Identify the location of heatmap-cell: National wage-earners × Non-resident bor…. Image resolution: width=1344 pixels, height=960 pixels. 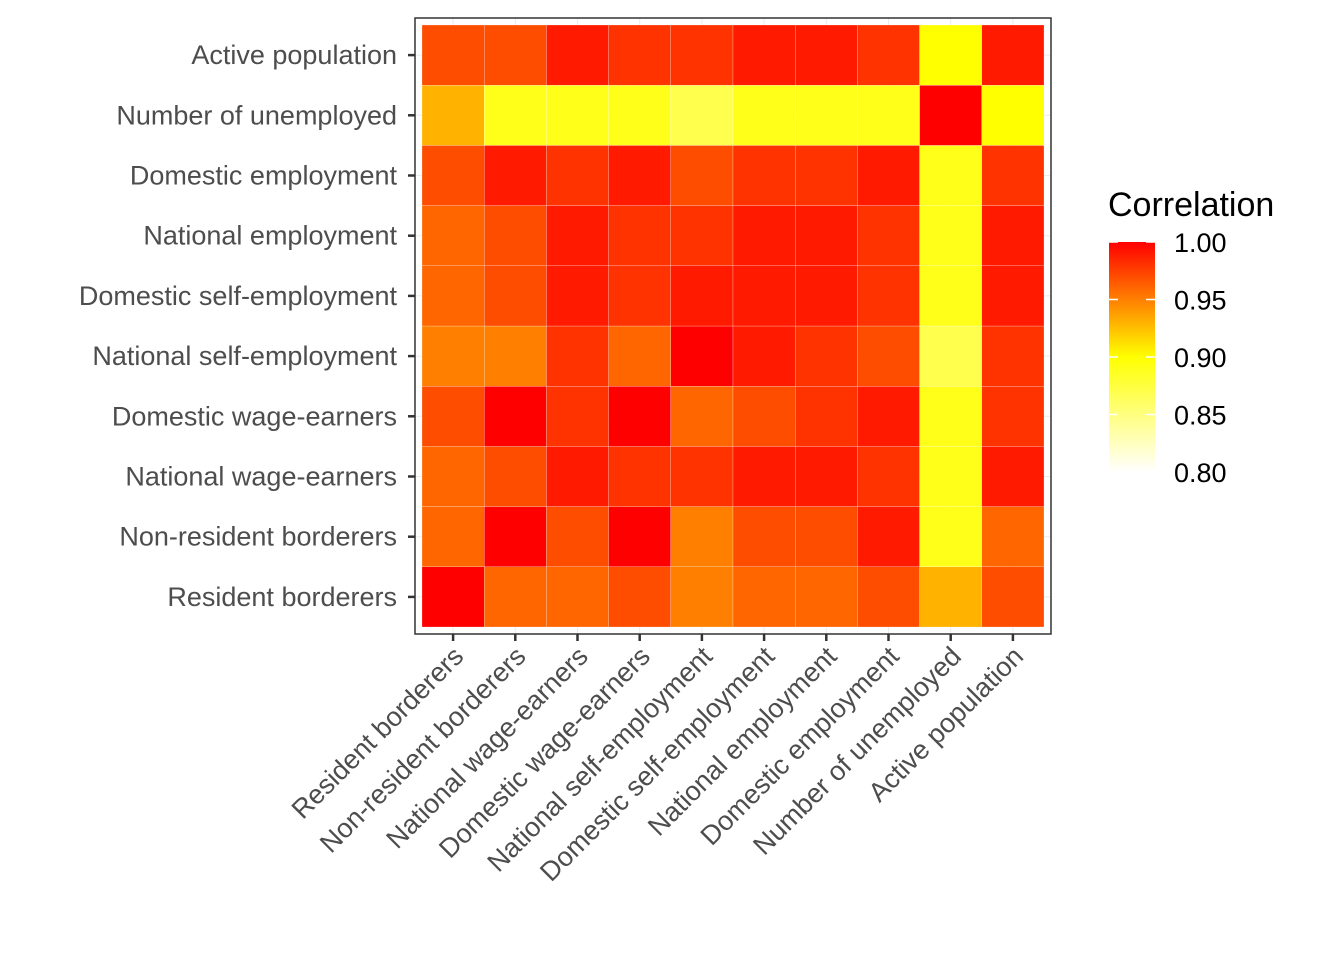
(515, 476).